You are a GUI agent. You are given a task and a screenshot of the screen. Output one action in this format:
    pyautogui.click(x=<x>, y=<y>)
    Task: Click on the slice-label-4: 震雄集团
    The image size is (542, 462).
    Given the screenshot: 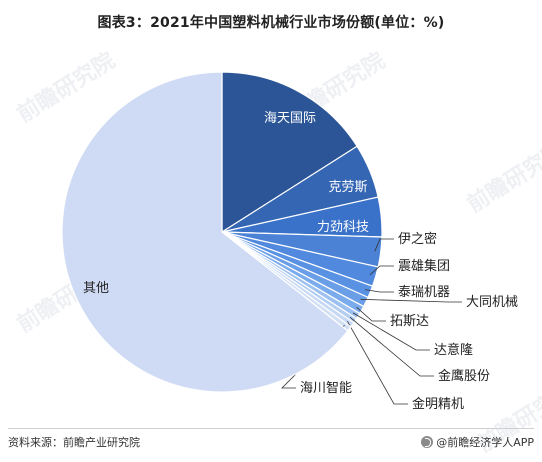 What is the action you would take?
    pyautogui.click(x=424, y=266)
    